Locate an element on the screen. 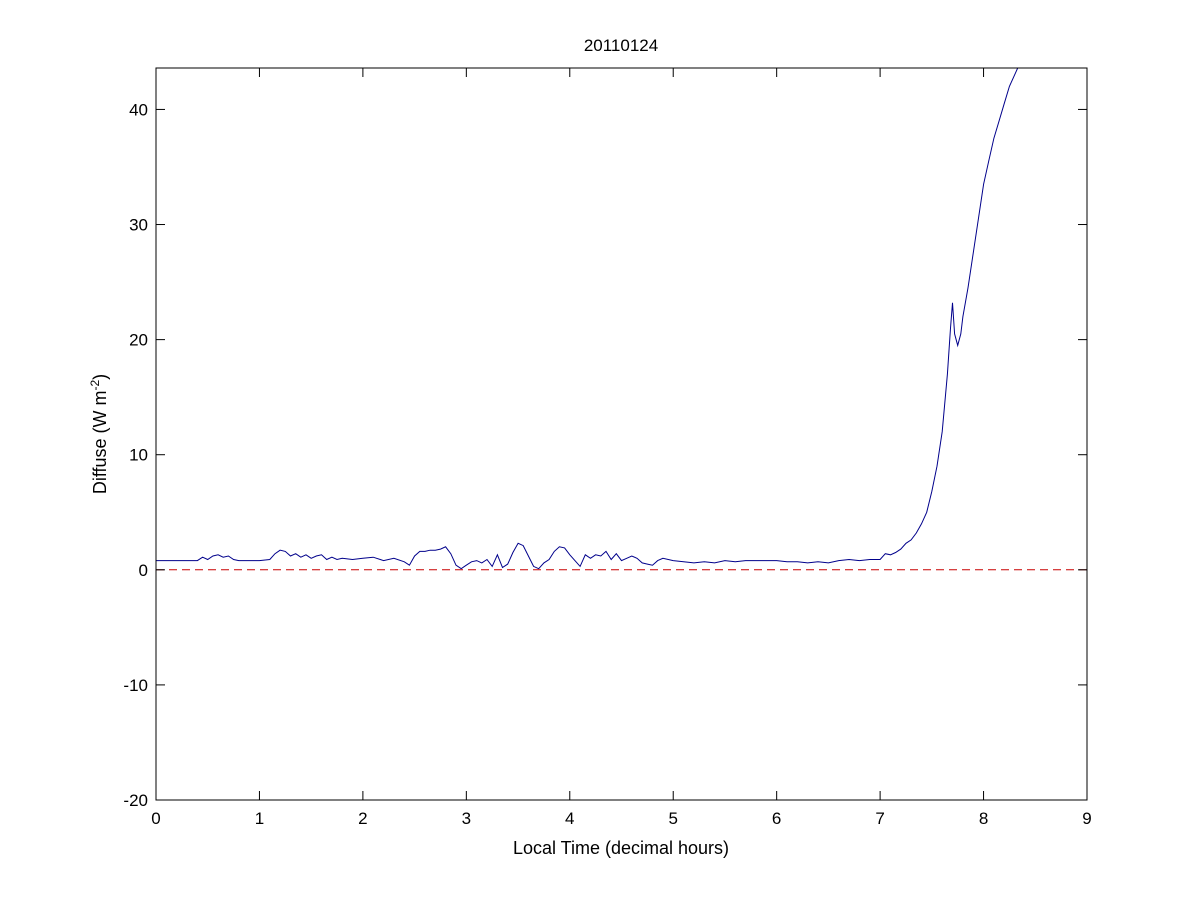 Image resolution: width=1201 pixels, height=900 pixels. y-tick-label: 40 is located at coordinates (138, 109).